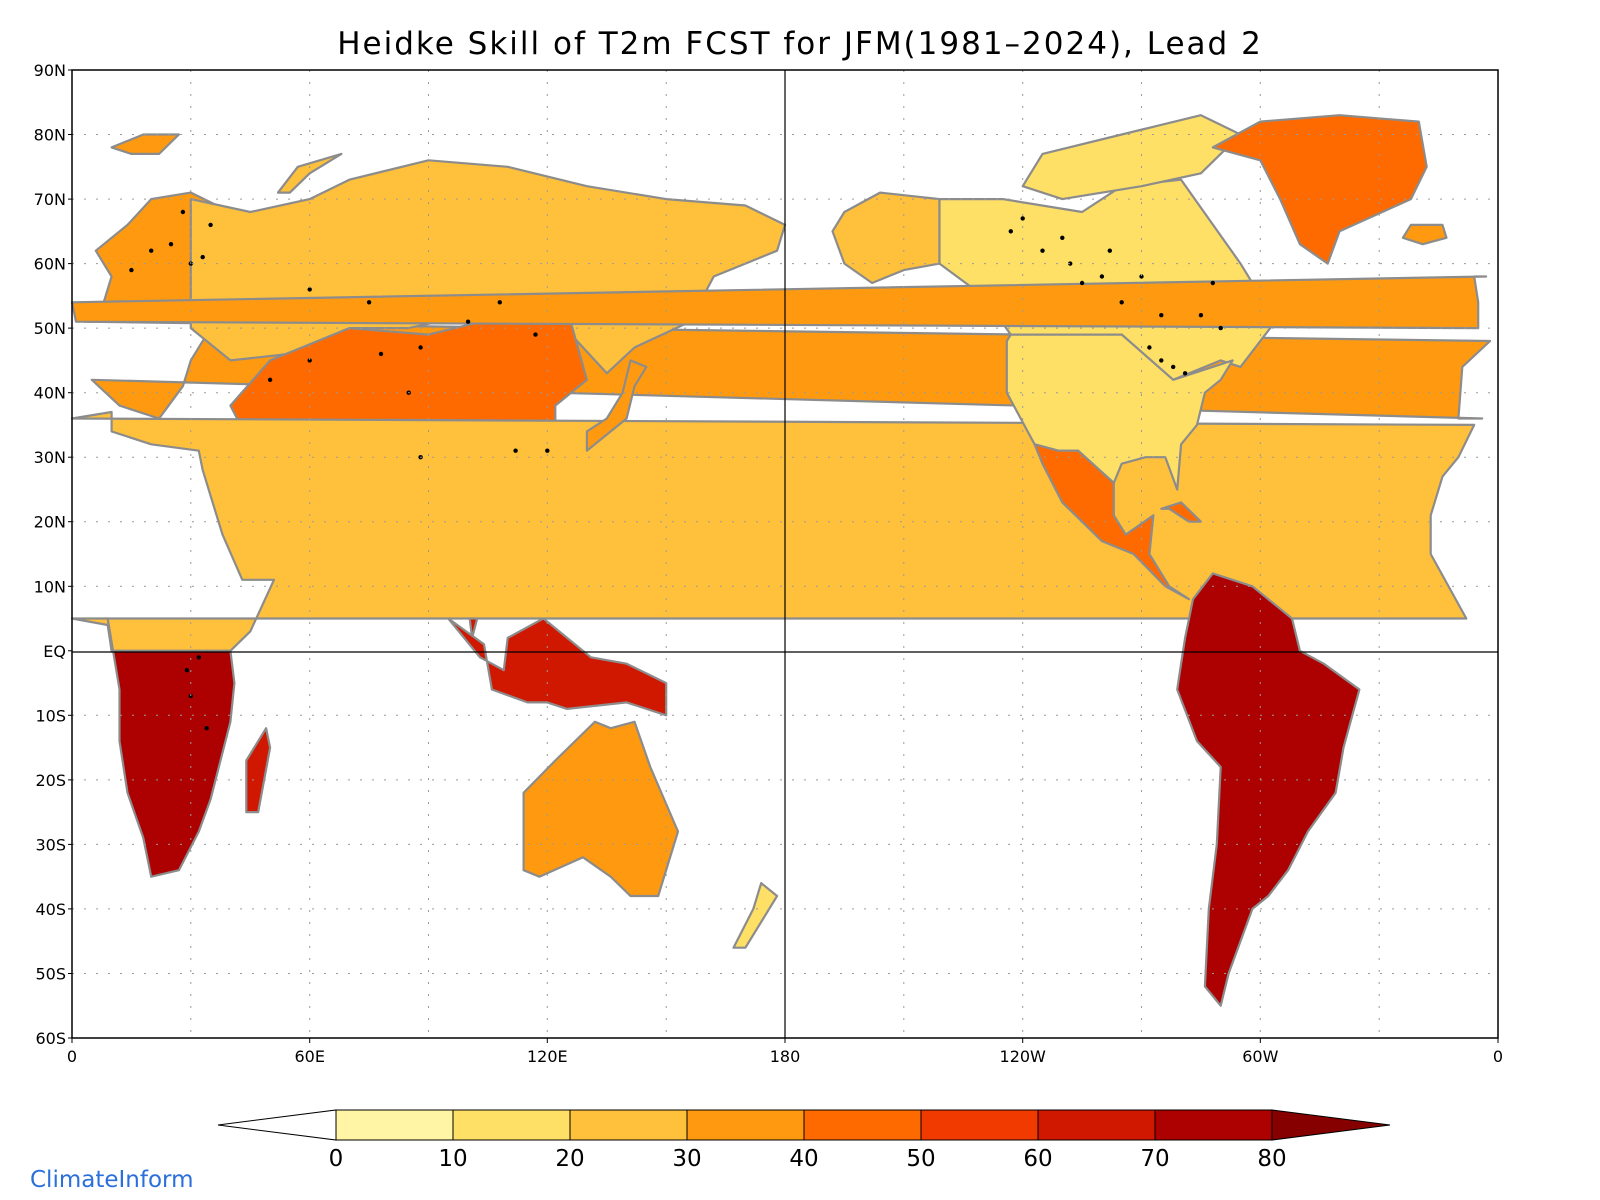 The image size is (1600, 1200). Describe the element at coordinates (1331, 1125) in the screenshot. I see `colorbar-high-arrow` at that location.